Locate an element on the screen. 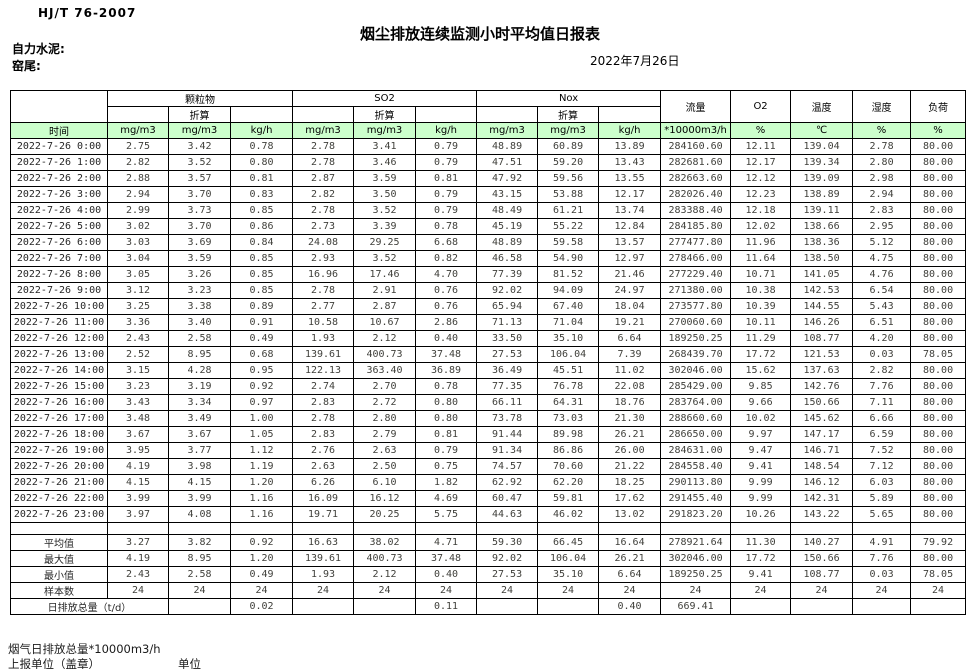  value-cell: 16.96 is located at coordinates (323, 274).